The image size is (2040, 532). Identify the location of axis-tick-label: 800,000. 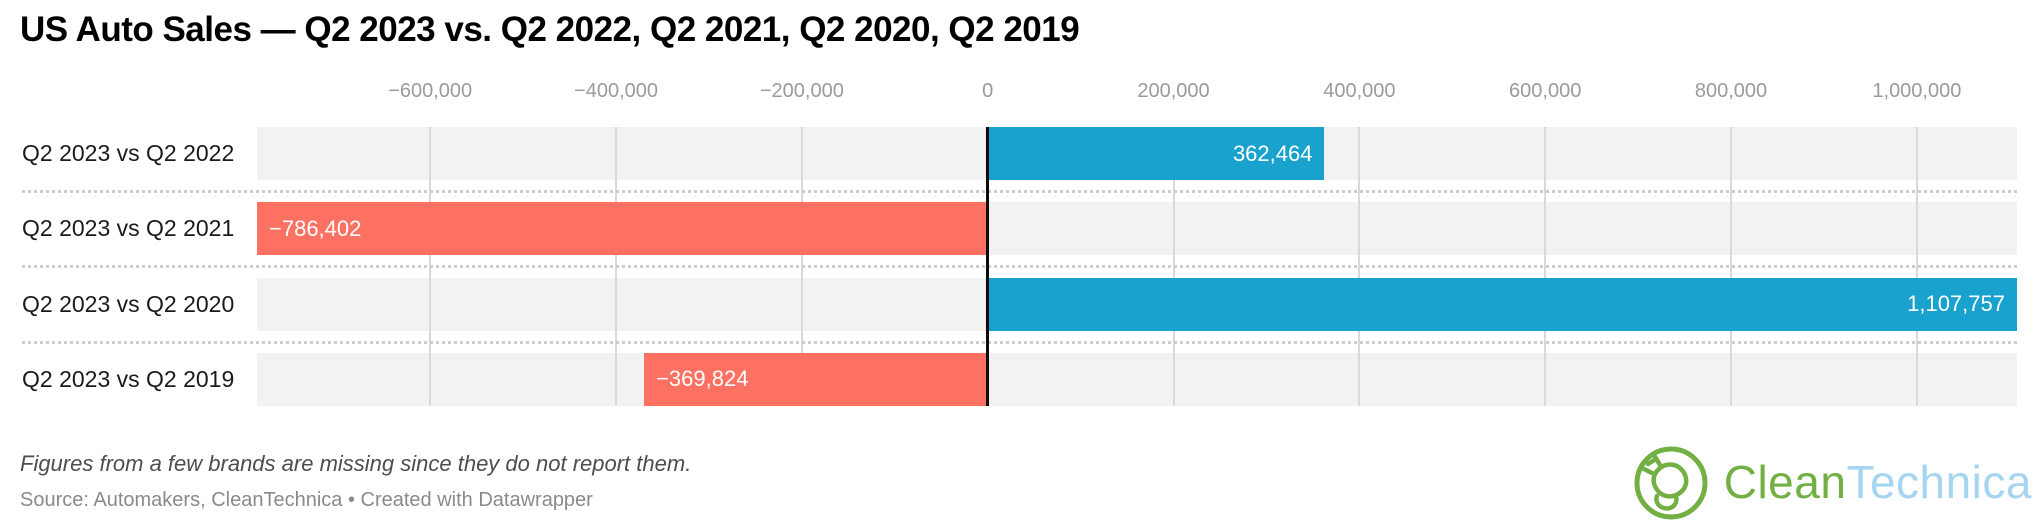
(1731, 91).